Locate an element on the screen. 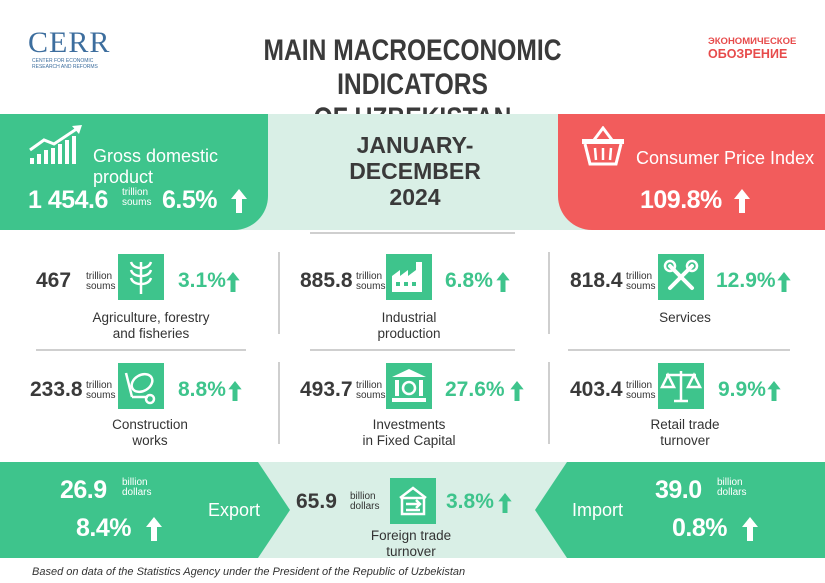  cpi-value: 109.8% is located at coordinates (681, 200).